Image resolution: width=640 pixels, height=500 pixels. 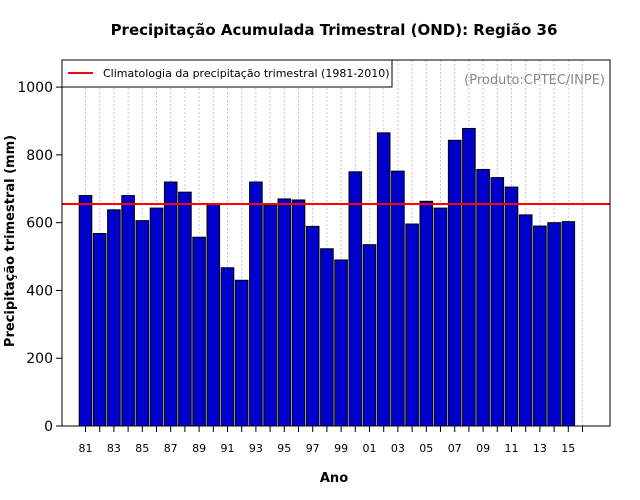 I want to click on bar-2008, so click(x=469, y=277).